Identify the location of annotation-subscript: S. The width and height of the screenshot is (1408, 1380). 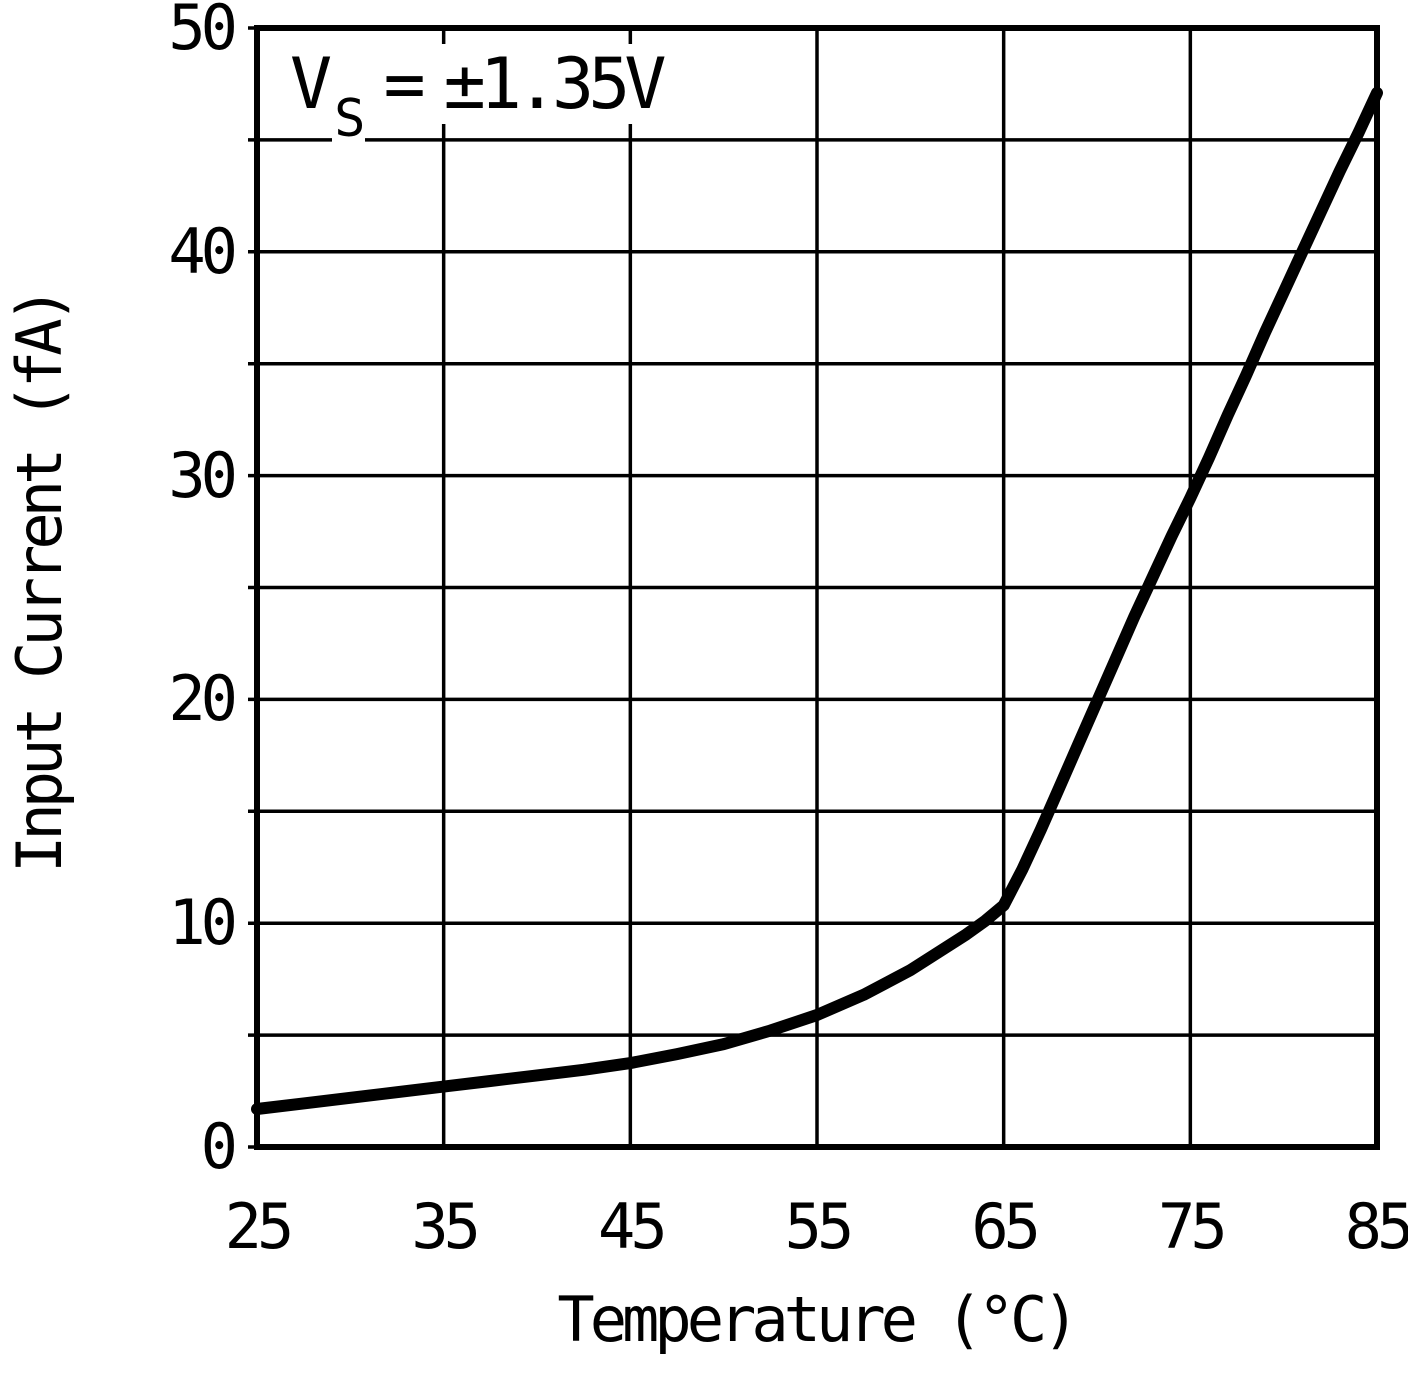
(349, 122).